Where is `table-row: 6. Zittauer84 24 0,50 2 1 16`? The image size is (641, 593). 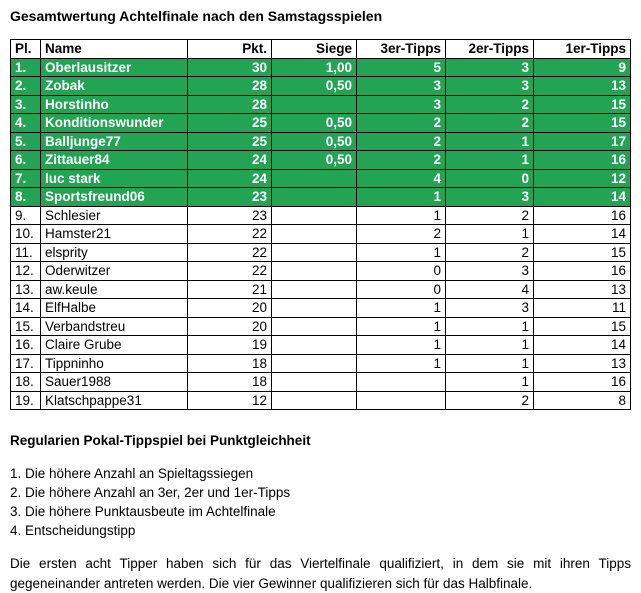
table-row: 6. Zittauer84 24 0,50 2 1 16 is located at coordinates (320, 160).